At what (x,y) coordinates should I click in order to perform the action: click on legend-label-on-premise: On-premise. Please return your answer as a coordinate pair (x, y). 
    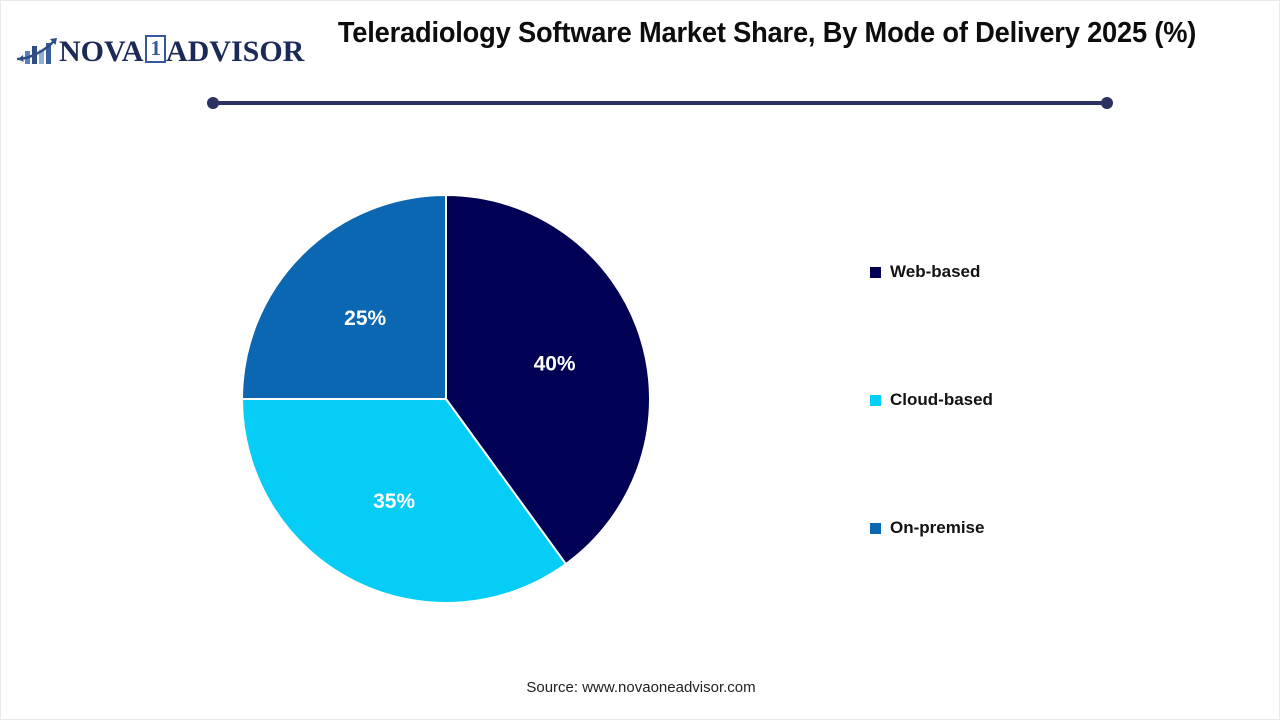
    Looking at the image, I should click on (937, 527).